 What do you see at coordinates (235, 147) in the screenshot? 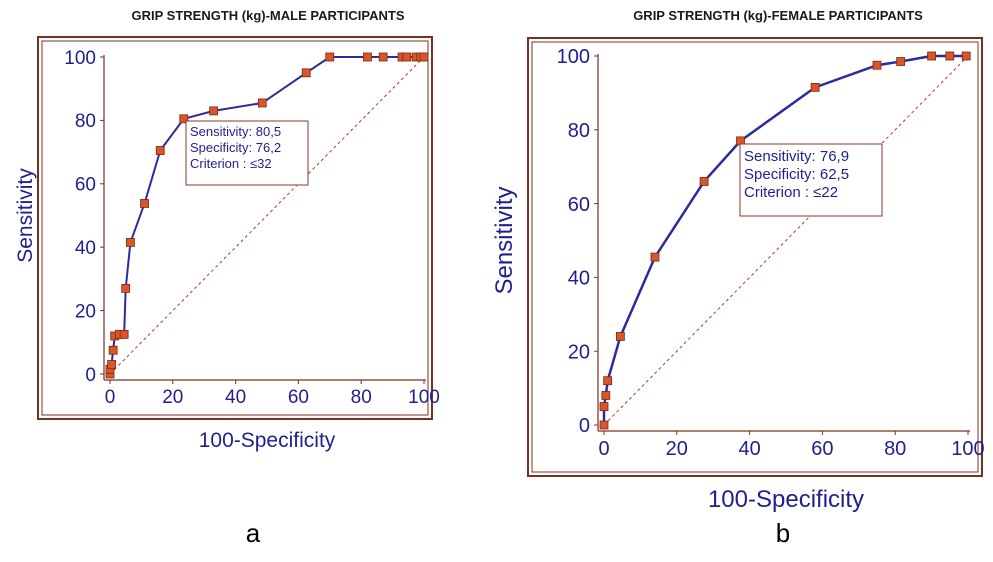
I see `criterion-annotation-line: Specificity: 76,2` at bounding box center [235, 147].